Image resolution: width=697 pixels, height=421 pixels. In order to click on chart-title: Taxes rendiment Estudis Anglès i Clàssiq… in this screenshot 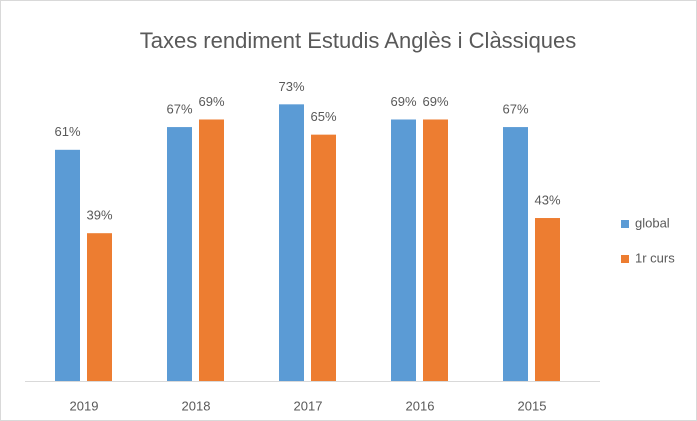, I will do `click(358, 40)`.